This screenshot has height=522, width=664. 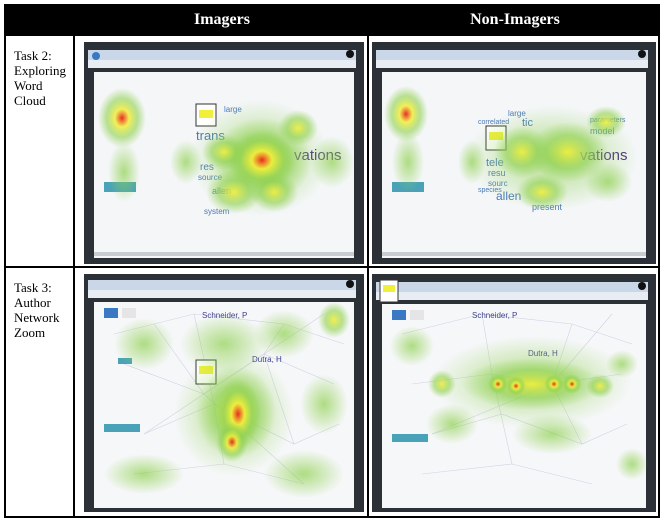 I want to click on row-label-task2-text: Task 2: Exploring Word Cloud, so click(x=40, y=78).